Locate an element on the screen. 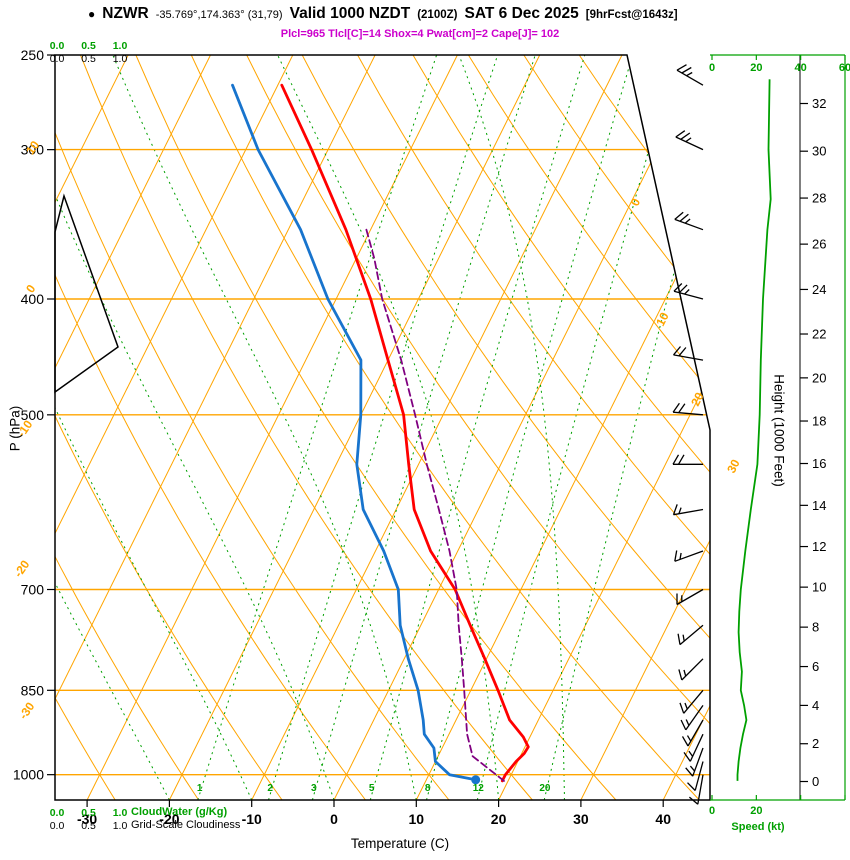 The height and width of the screenshot is (860, 850). svg-text: 4 is located at coordinates (815, 705).